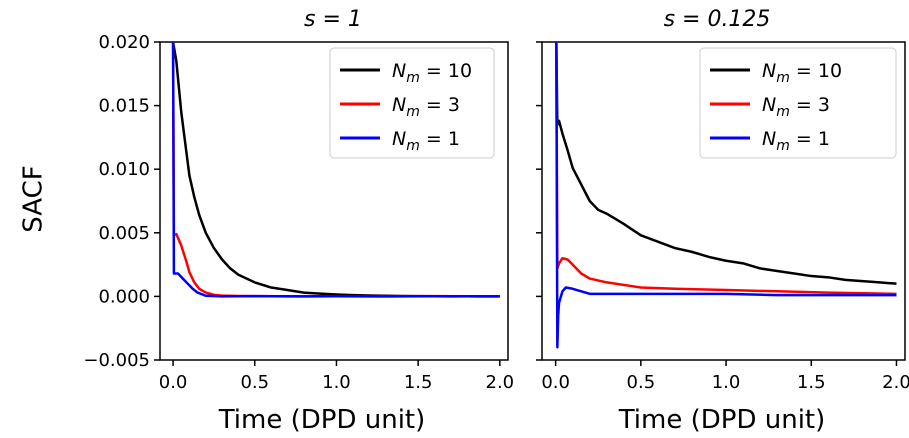 This screenshot has width=909, height=438. I want to click on y-tick-label: 0.000, so click(124, 296).